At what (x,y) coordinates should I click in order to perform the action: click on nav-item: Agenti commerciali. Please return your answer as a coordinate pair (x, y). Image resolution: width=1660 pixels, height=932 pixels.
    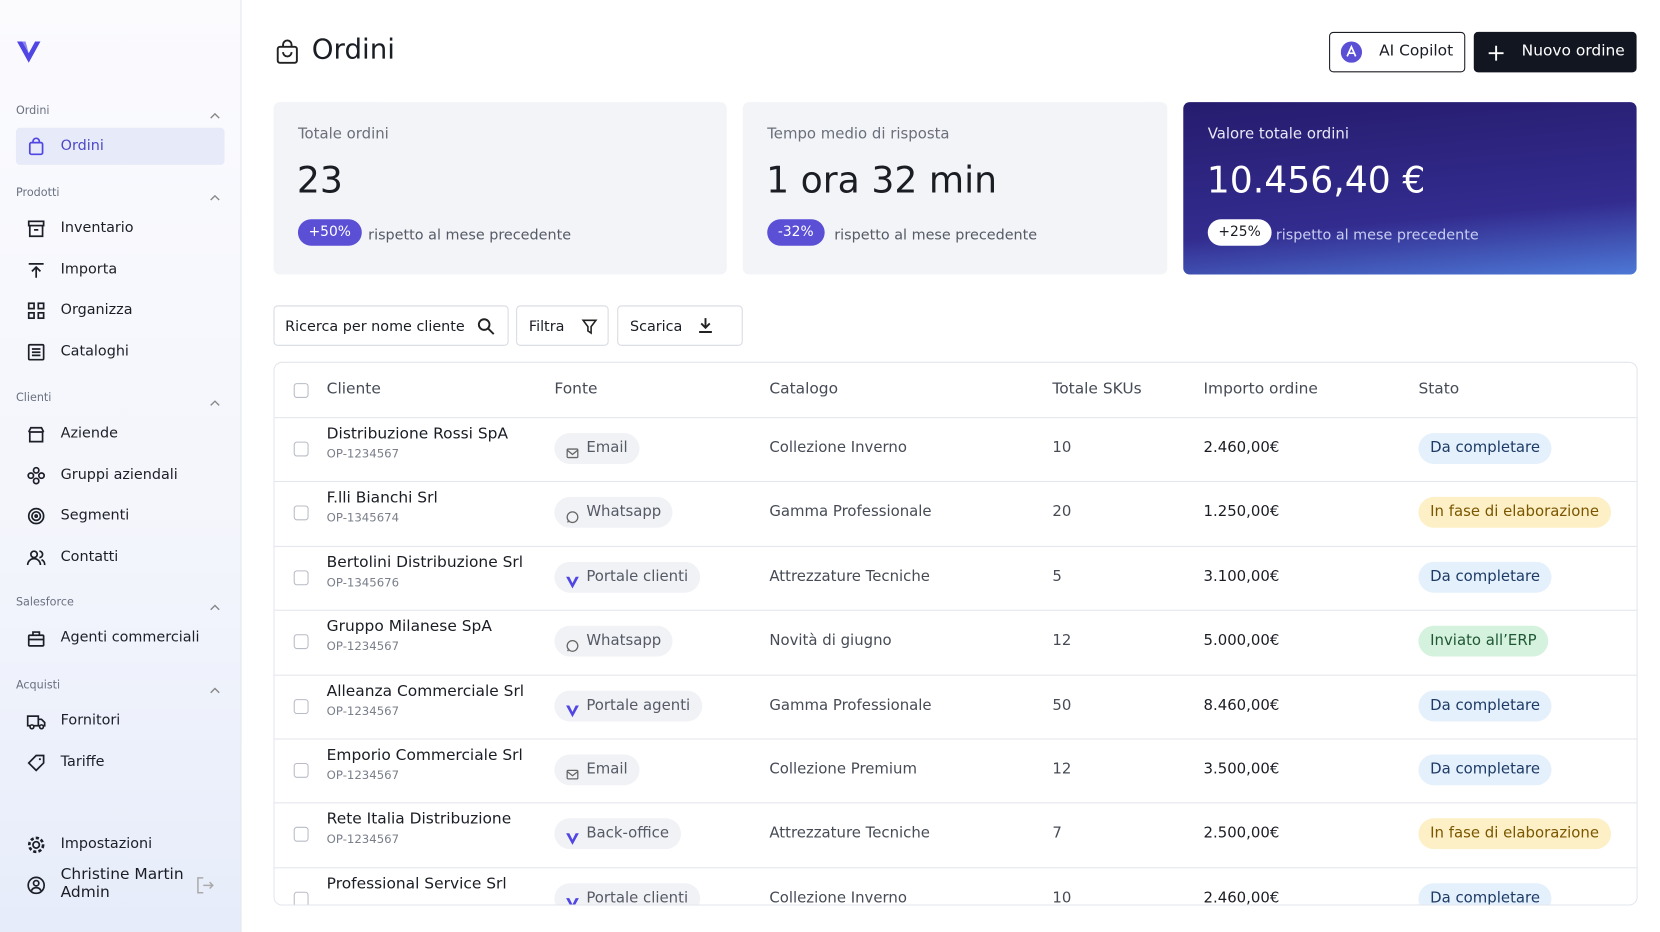
    Looking at the image, I should click on (130, 637).